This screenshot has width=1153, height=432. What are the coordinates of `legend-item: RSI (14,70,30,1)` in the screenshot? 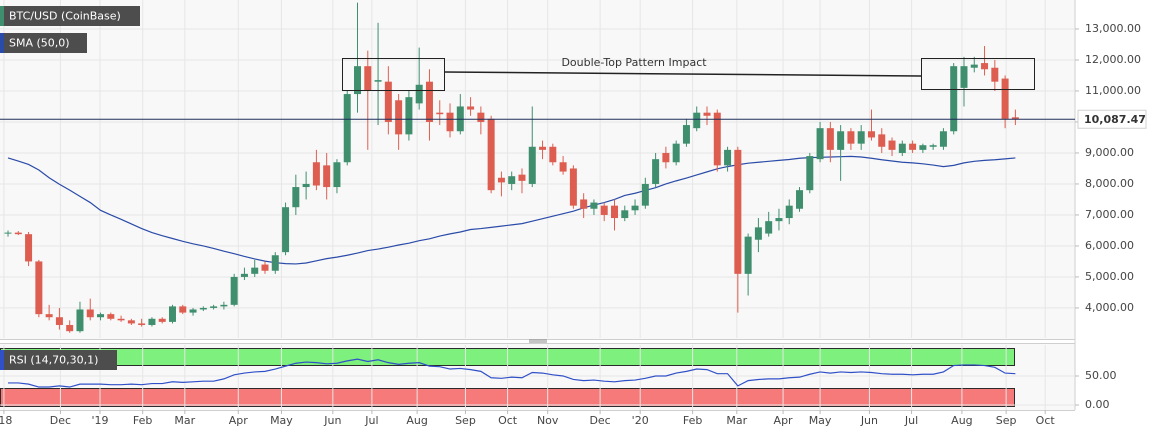 It's located at (58, 360).